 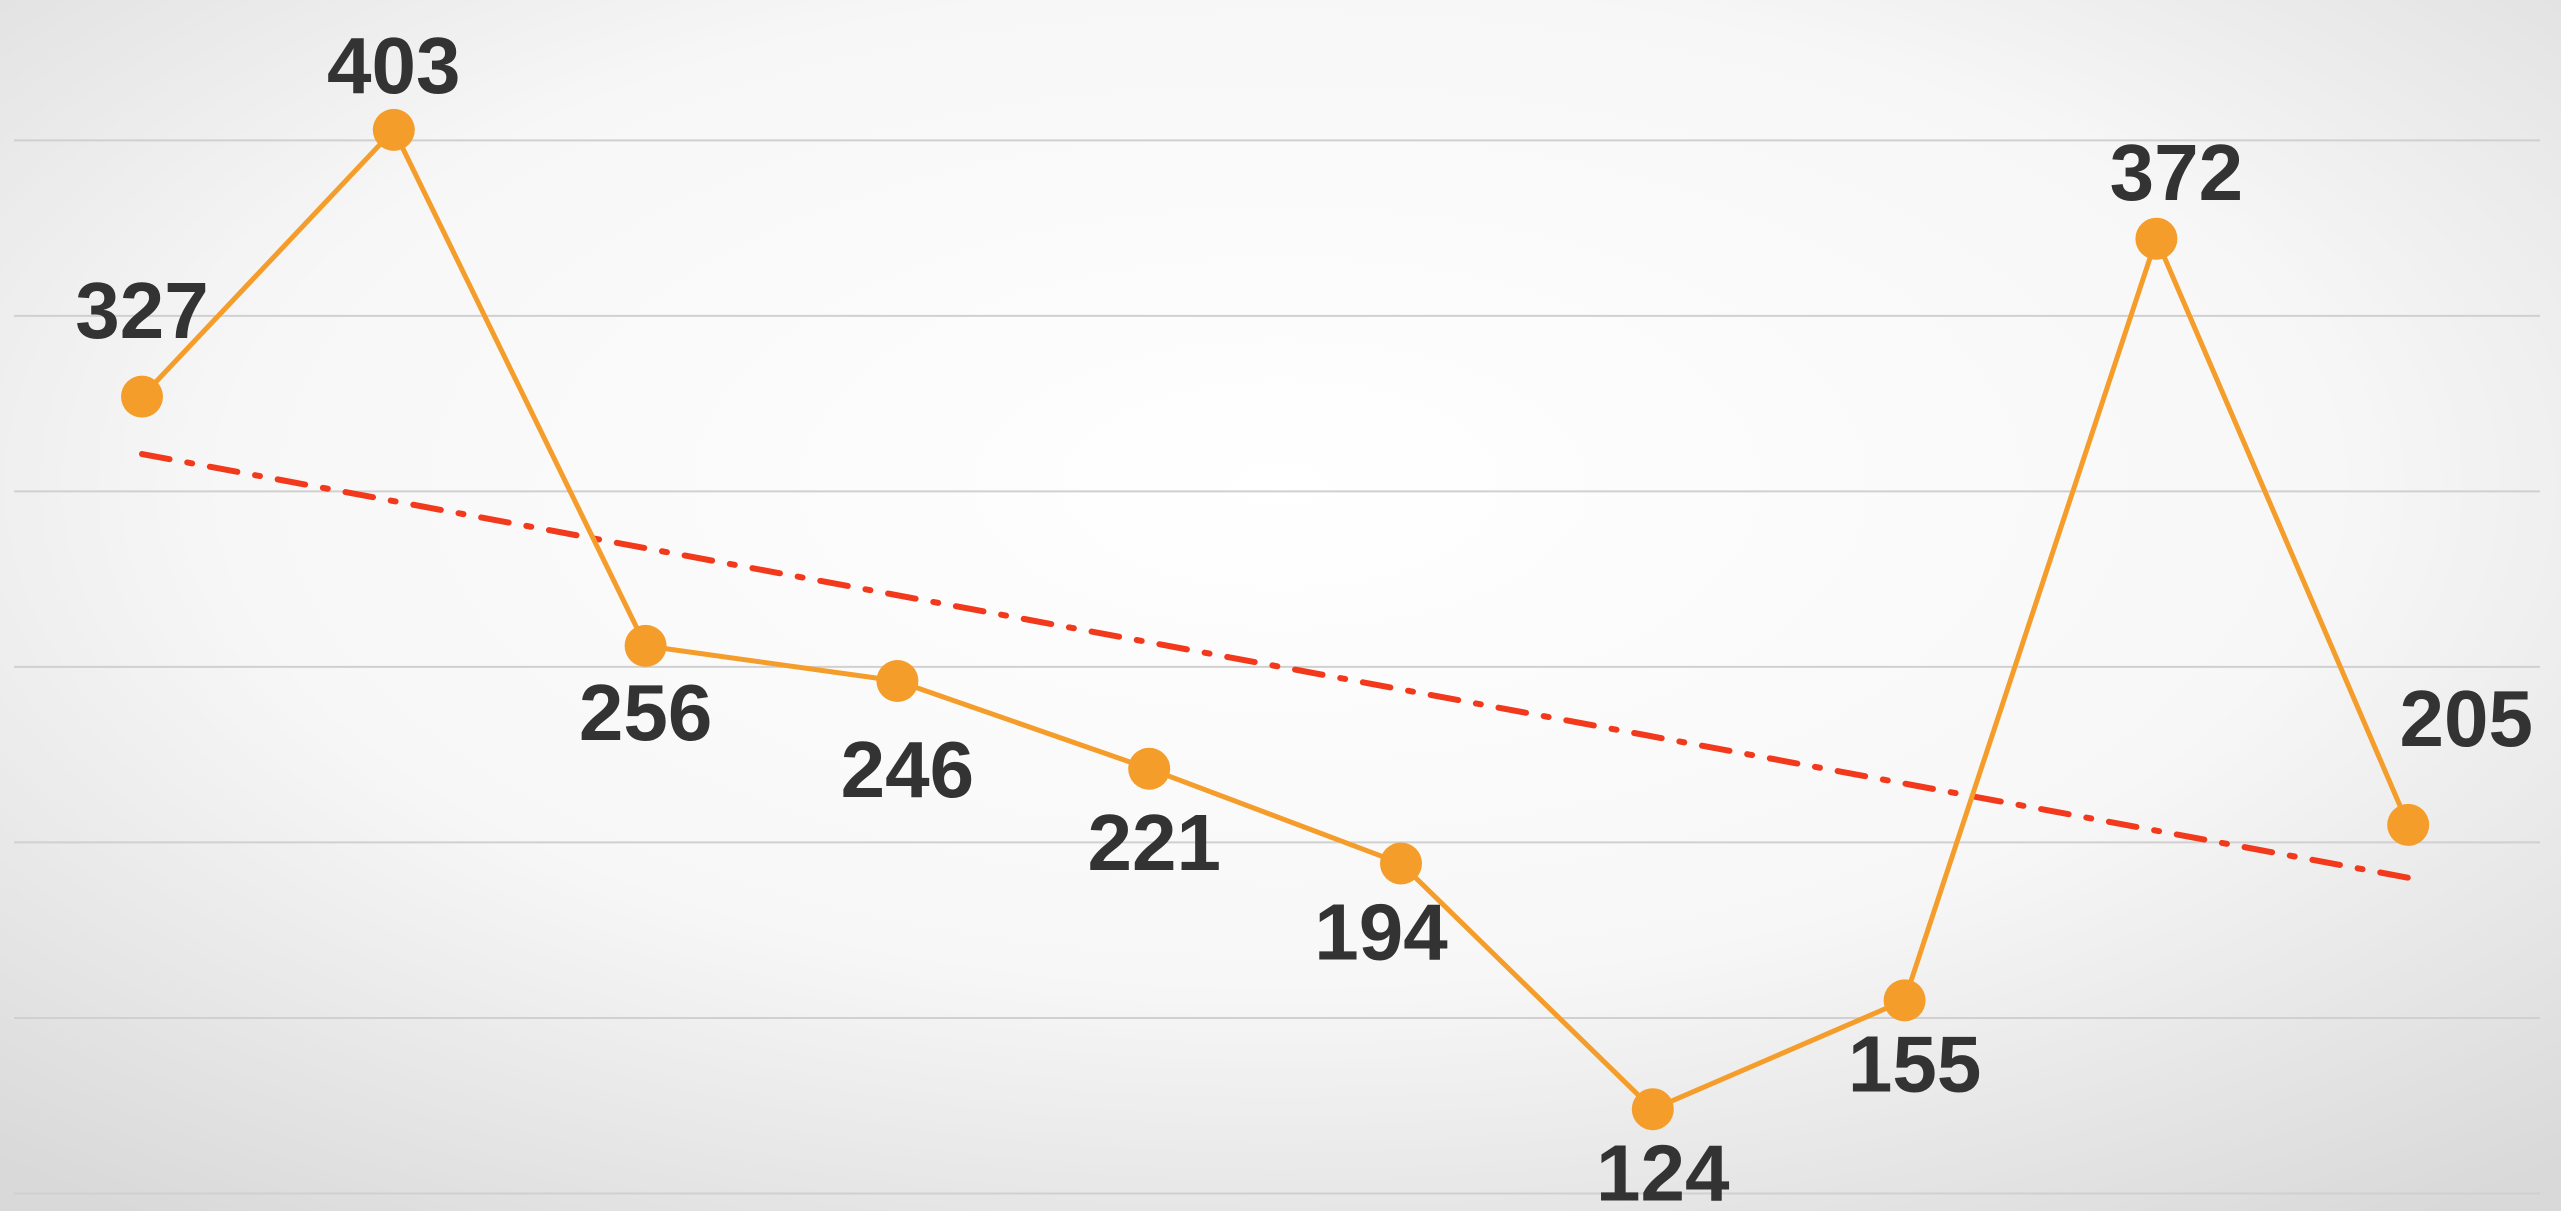 I want to click on data-label: 372, so click(x=2176, y=172).